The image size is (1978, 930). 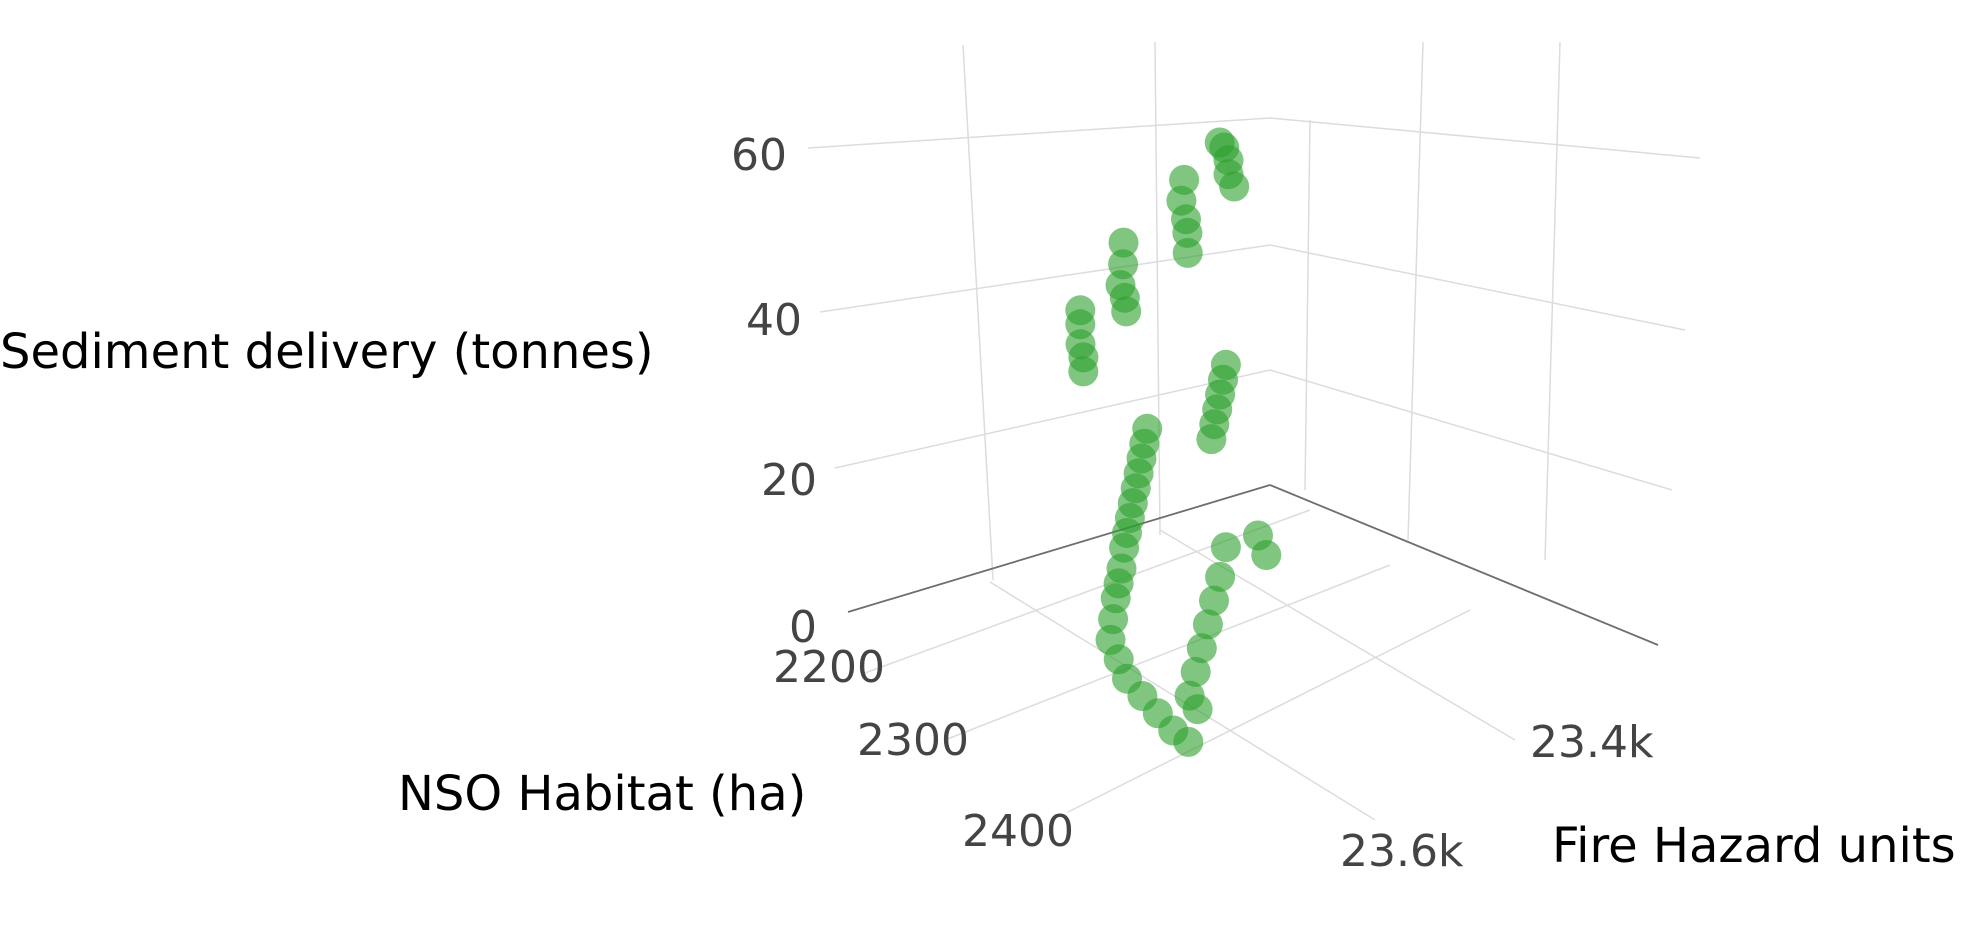 I want to click on y-tick-label: 2300, so click(x=913, y=740).